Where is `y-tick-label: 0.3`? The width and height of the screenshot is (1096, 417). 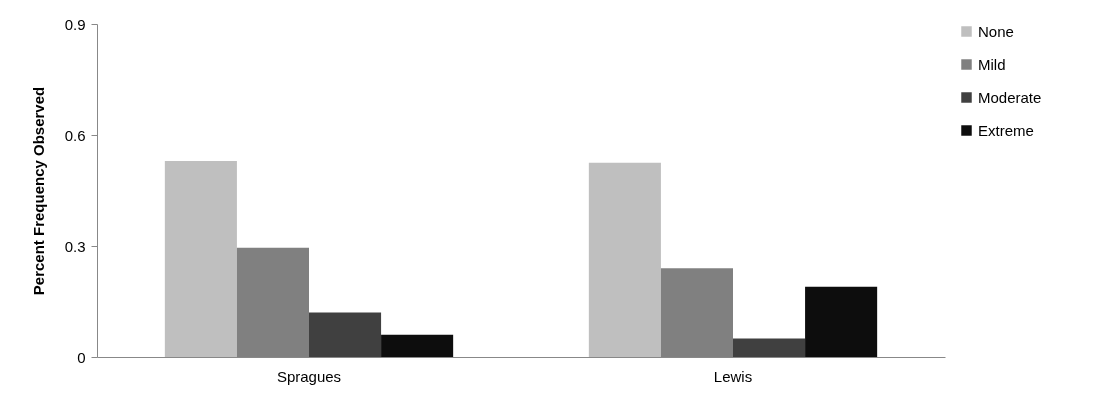 y-tick-label: 0.3 is located at coordinates (75, 246).